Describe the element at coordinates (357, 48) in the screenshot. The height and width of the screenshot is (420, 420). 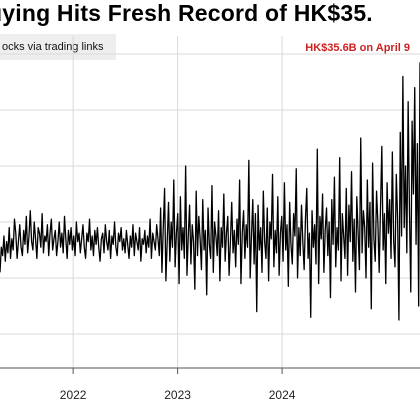
I see `peak-annotation: HK$35.6B on April 9` at that location.